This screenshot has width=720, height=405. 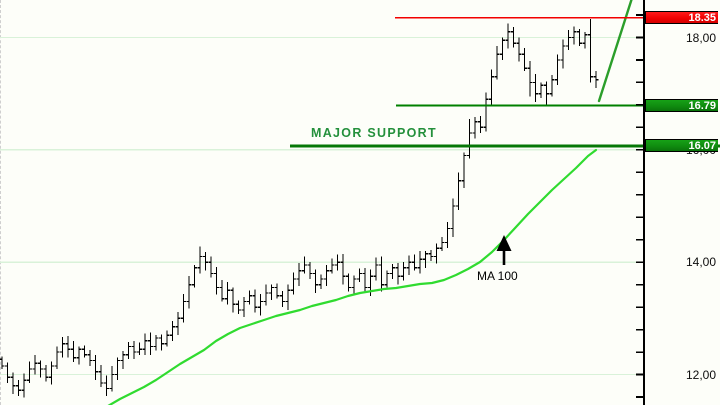 What do you see at coordinates (374, 133) in the screenshot?
I see `major-support-label: MAJOR SUPPORT` at bounding box center [374, 133].